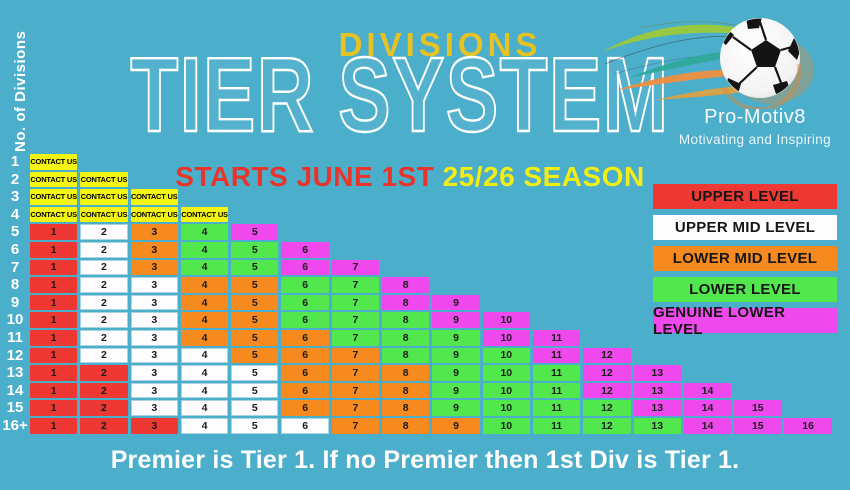  I want to click on table-row: 13 1 2 3 4 5 6 7 8 9 10 11 12 13, so click(417, 373).